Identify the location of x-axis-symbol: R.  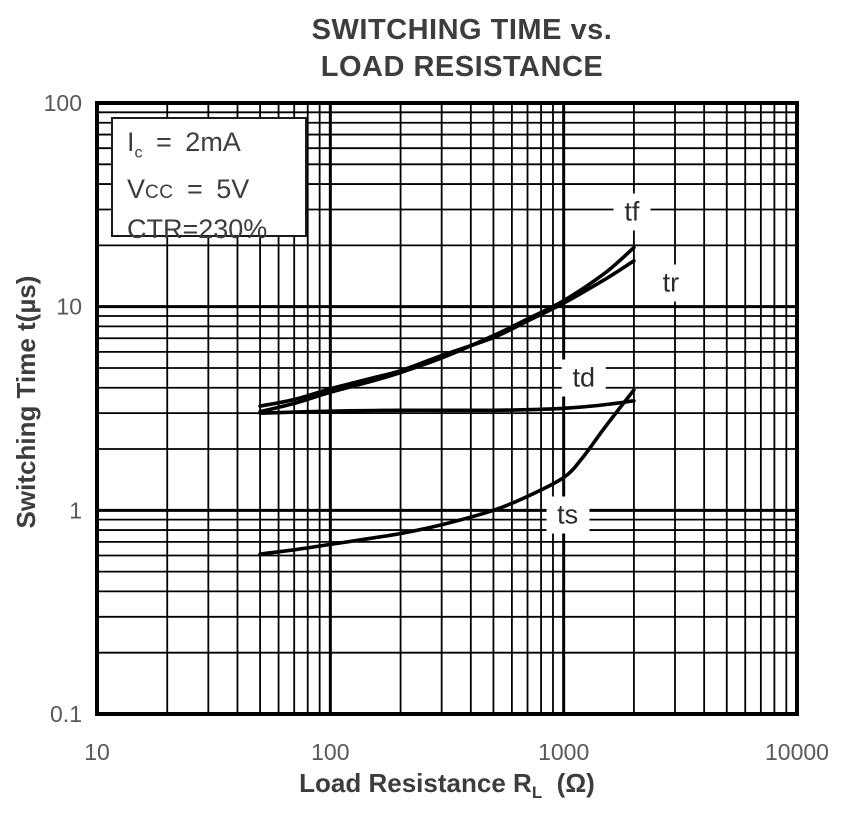
(522, 783).